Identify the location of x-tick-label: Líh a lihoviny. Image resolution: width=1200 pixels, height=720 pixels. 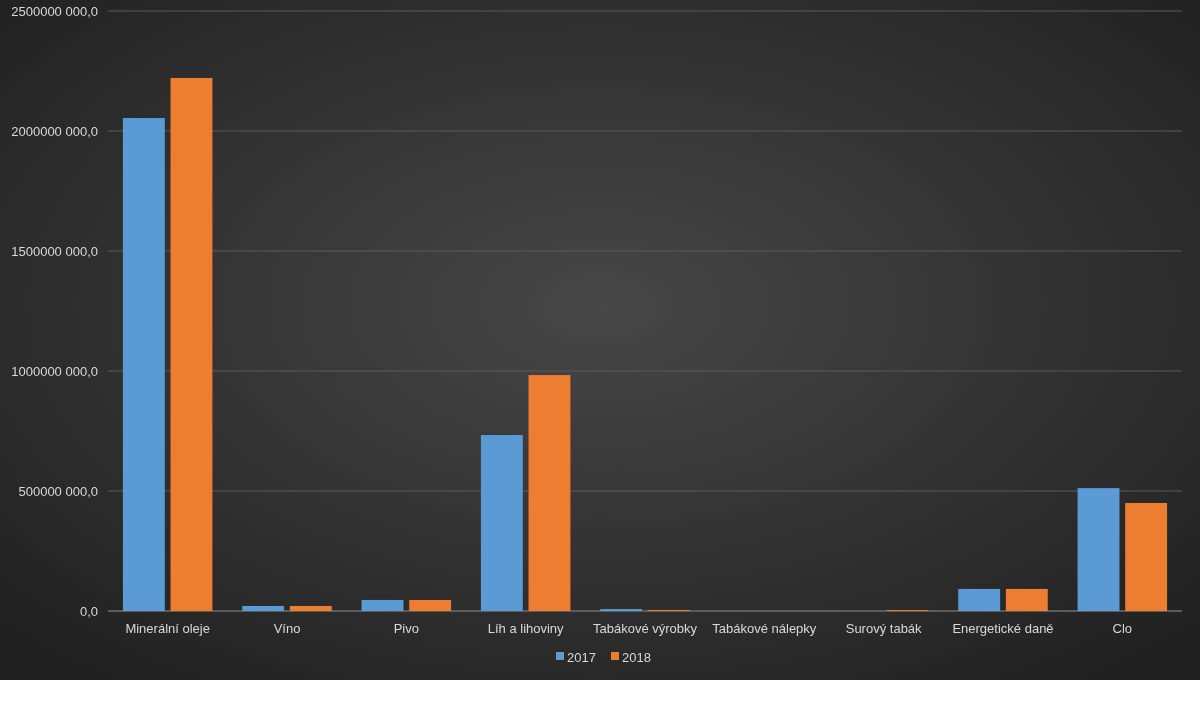
(526, 628).